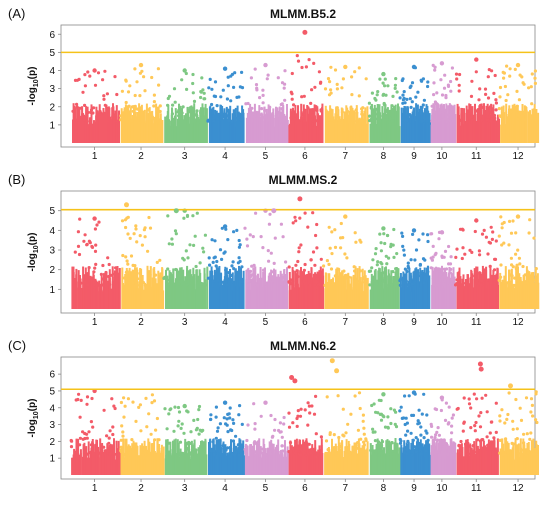  I want to click on chromosome-2-points, so click(142, 262).